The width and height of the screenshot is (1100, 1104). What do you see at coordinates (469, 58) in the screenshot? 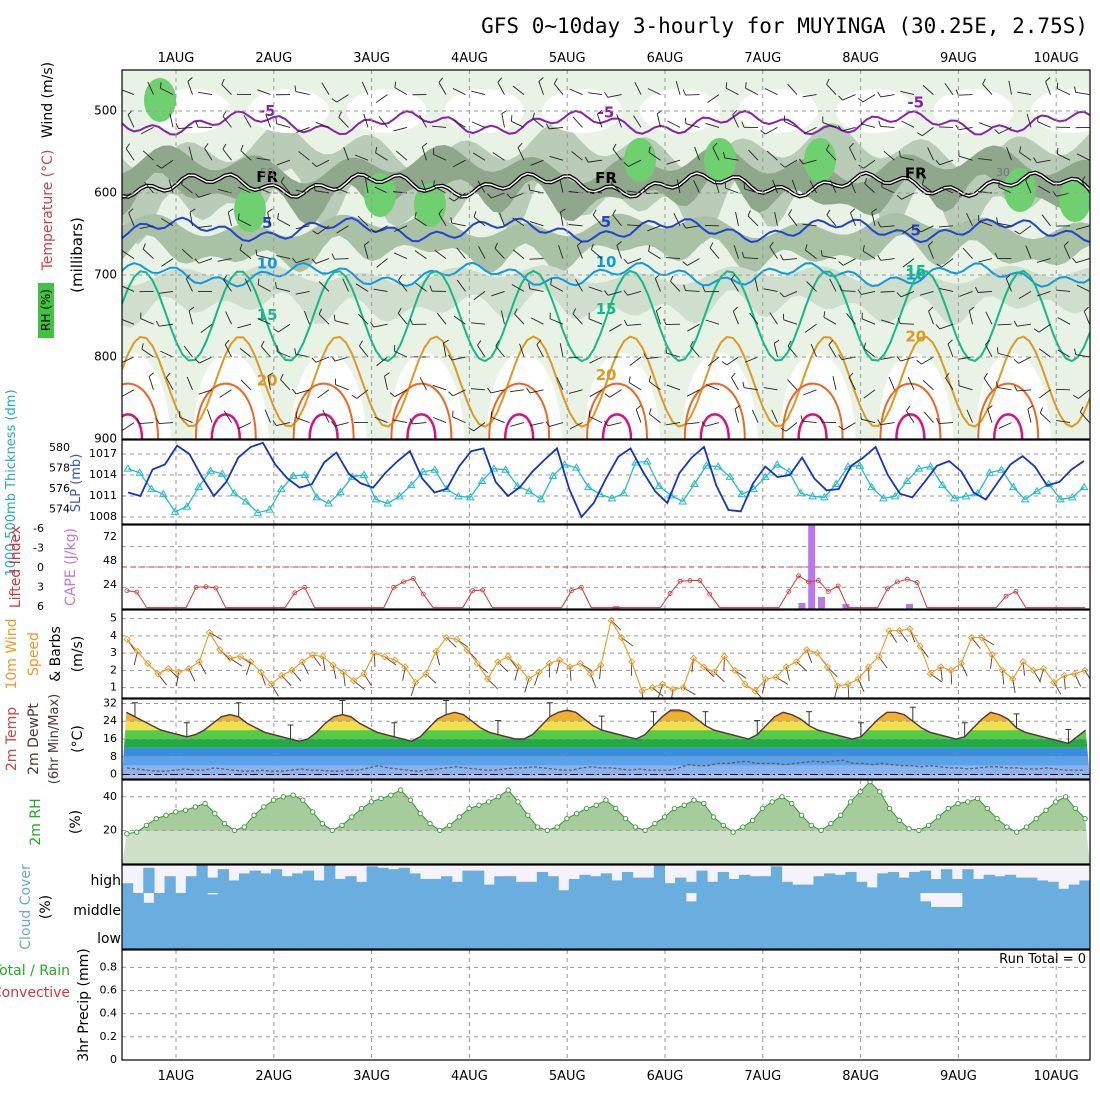
I see `date-label-top: 4AUG` at bounding box center [469, 58].